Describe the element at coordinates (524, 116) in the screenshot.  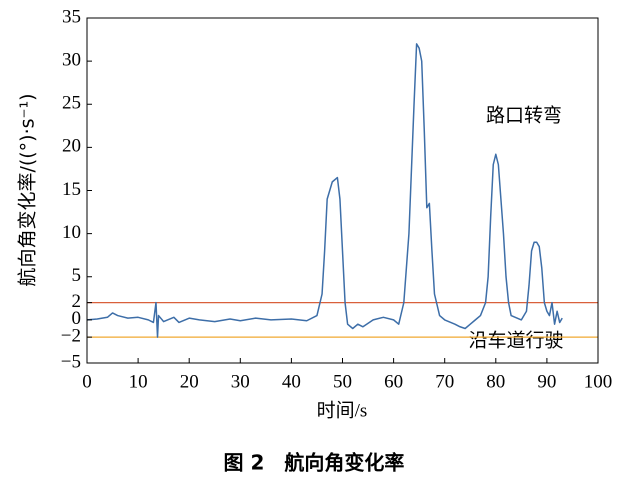
I see `annotation: 路口转弯` at that location.